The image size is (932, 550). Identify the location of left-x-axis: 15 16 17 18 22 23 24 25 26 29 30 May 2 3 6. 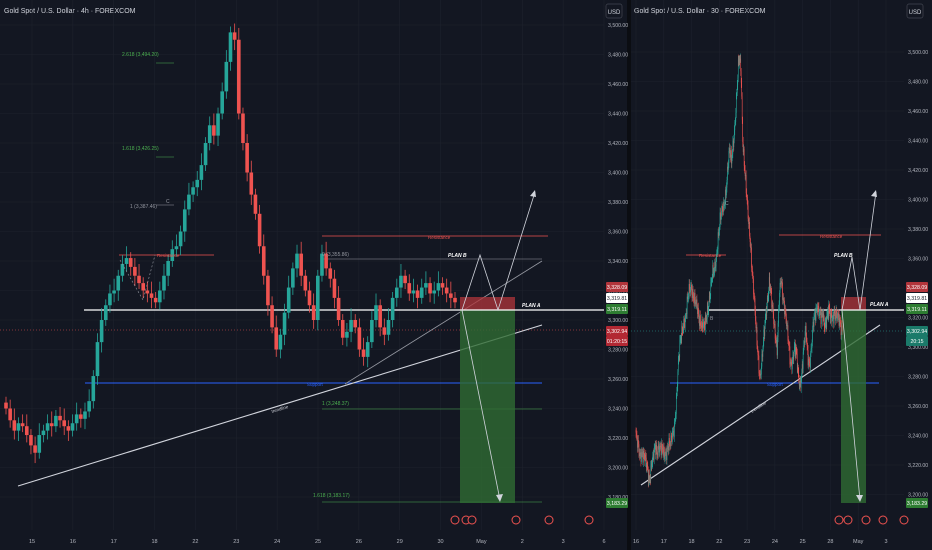
(317, 542).